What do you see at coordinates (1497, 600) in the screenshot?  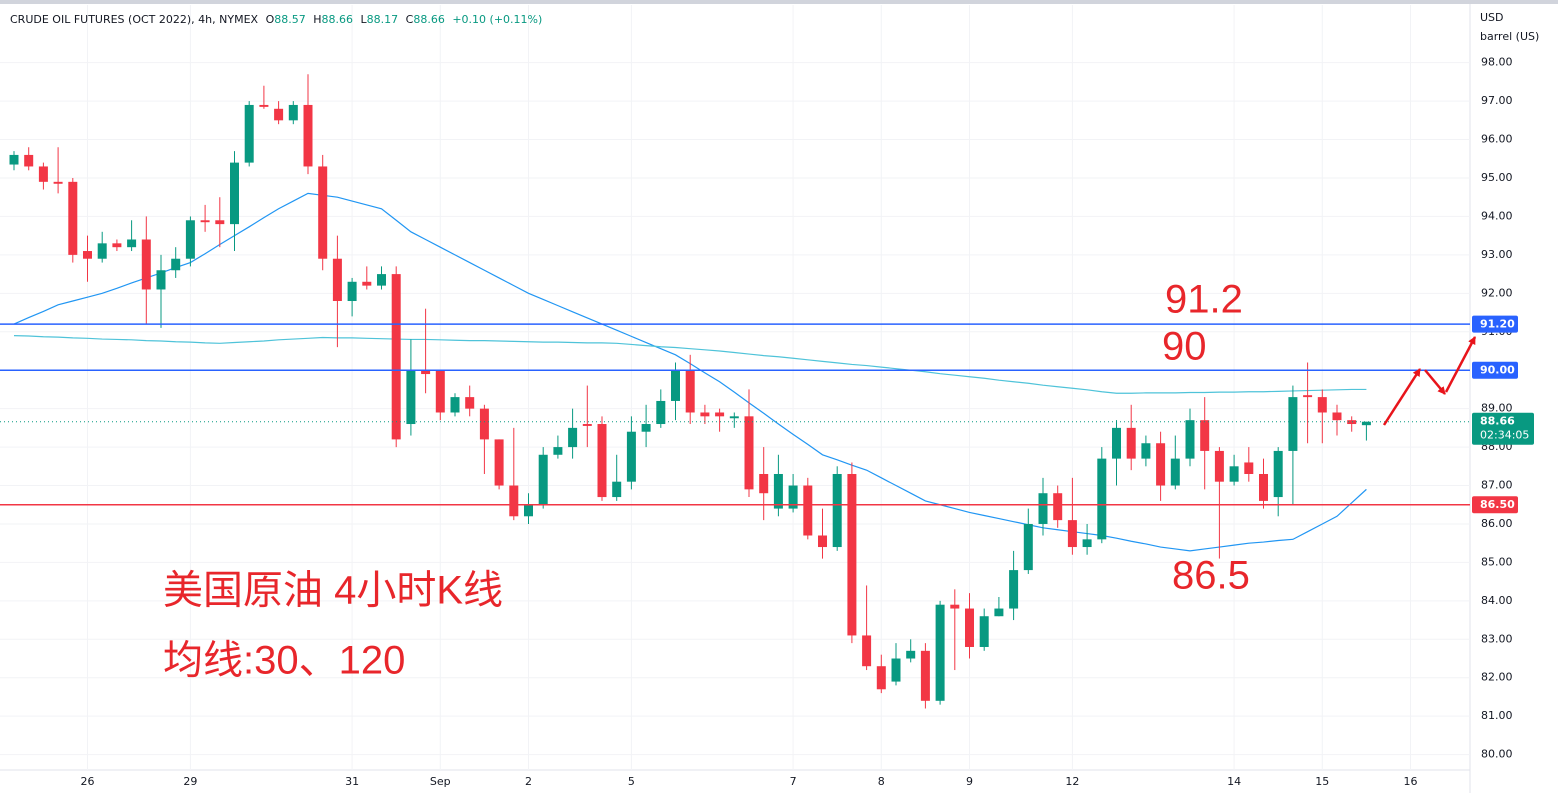 I see `y-tick-label: 84.00` at bounding box center [1497, 600].